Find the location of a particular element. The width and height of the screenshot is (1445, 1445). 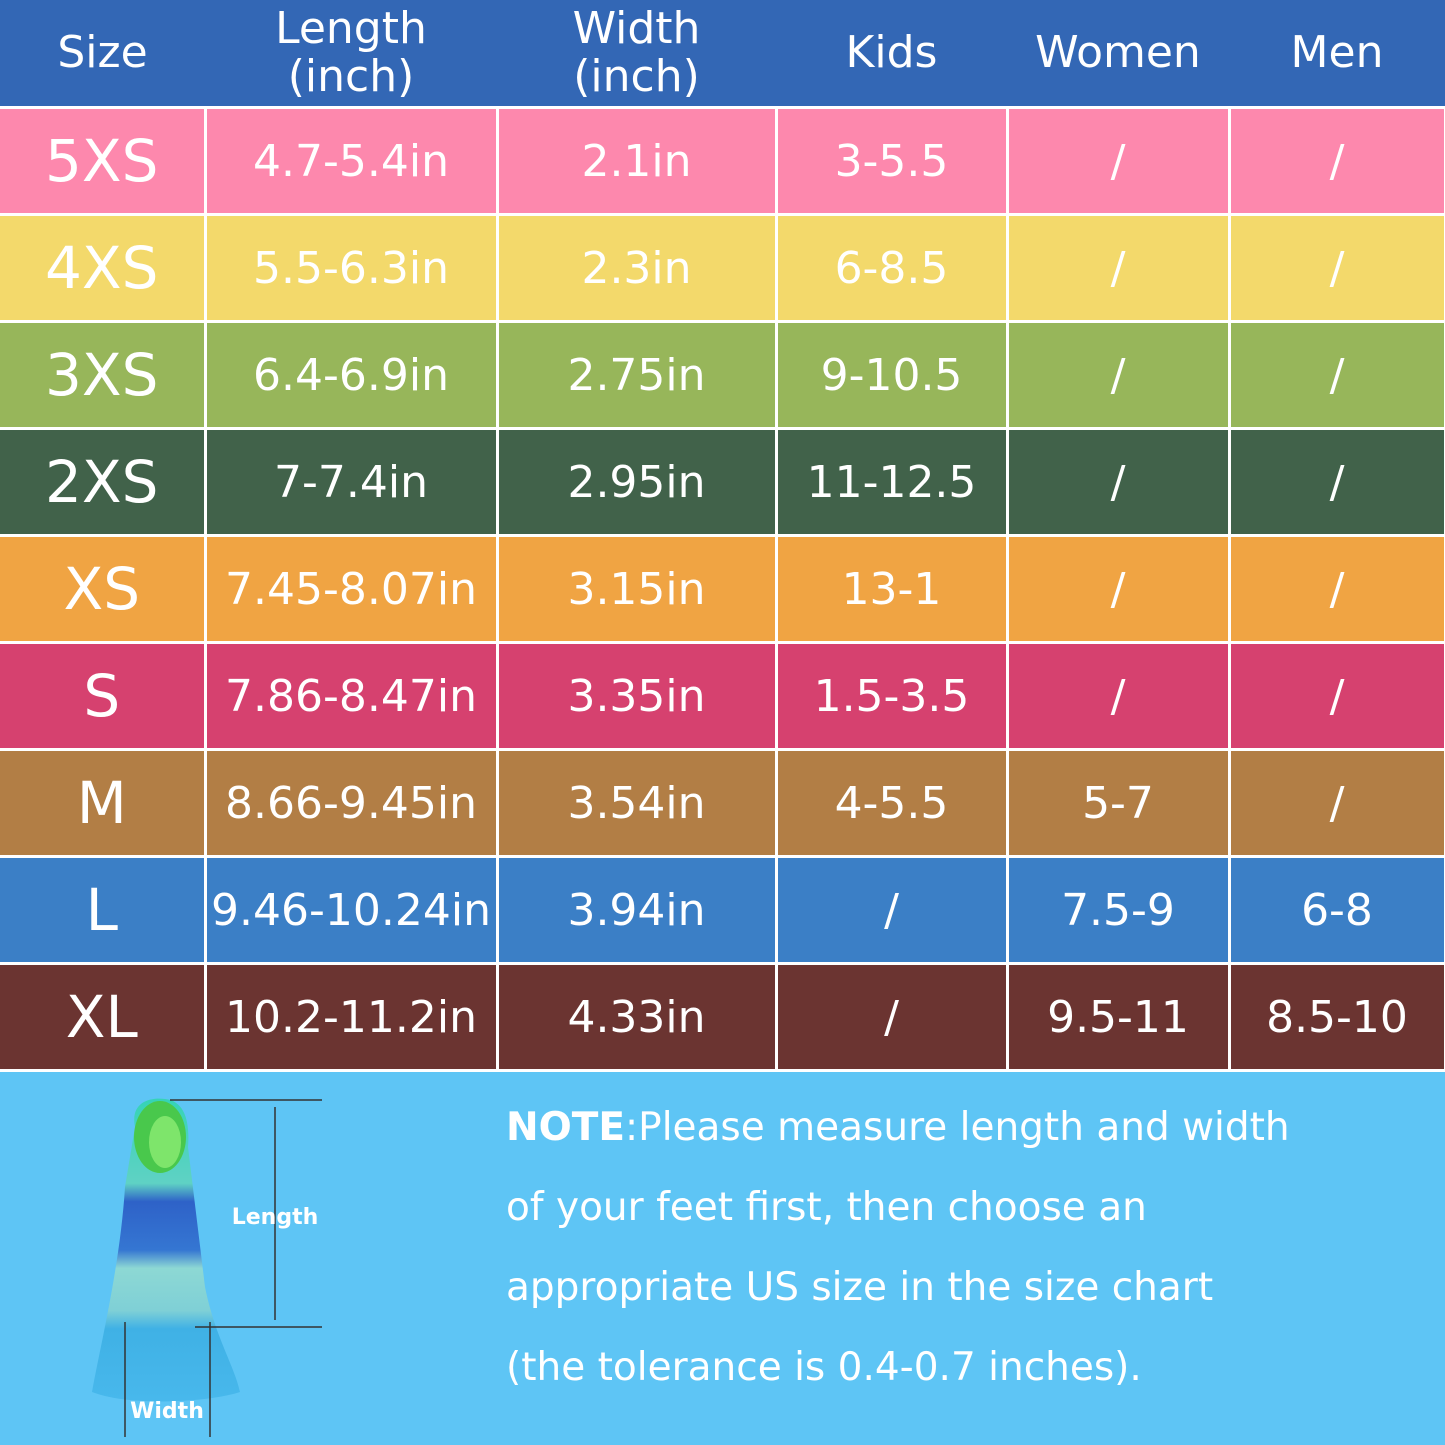

value-cell: 6-8.5 is located at coordinates (891, 268).